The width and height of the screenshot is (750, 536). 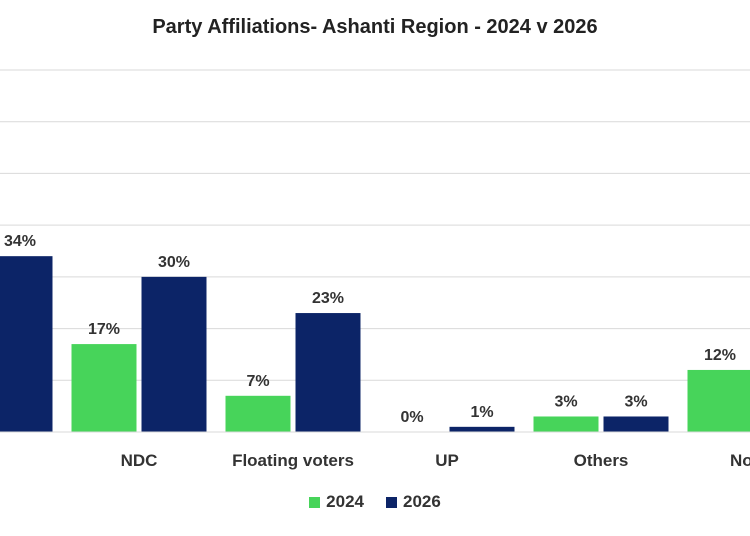 What do you see at coordinates (481, 412) in the screenshot?
I see `data-label: 1%` at bounding box center [481, 412].